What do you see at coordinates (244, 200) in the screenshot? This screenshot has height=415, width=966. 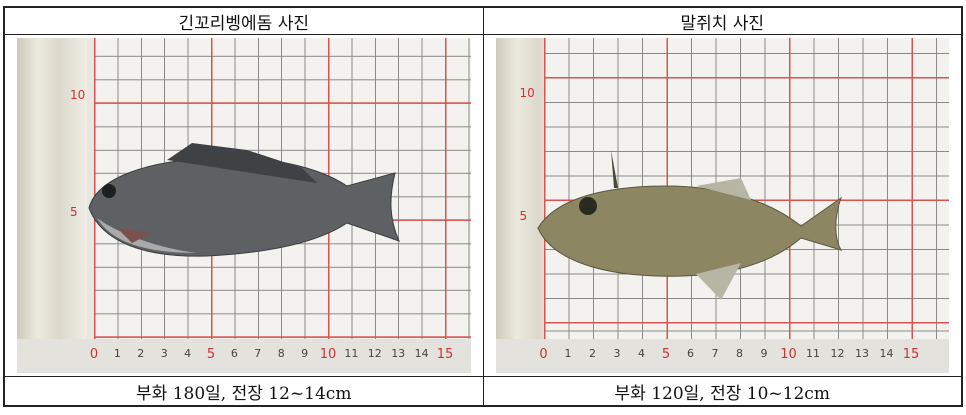 I see `long-tail-blackfish-image` at bounding box center [244, 200].